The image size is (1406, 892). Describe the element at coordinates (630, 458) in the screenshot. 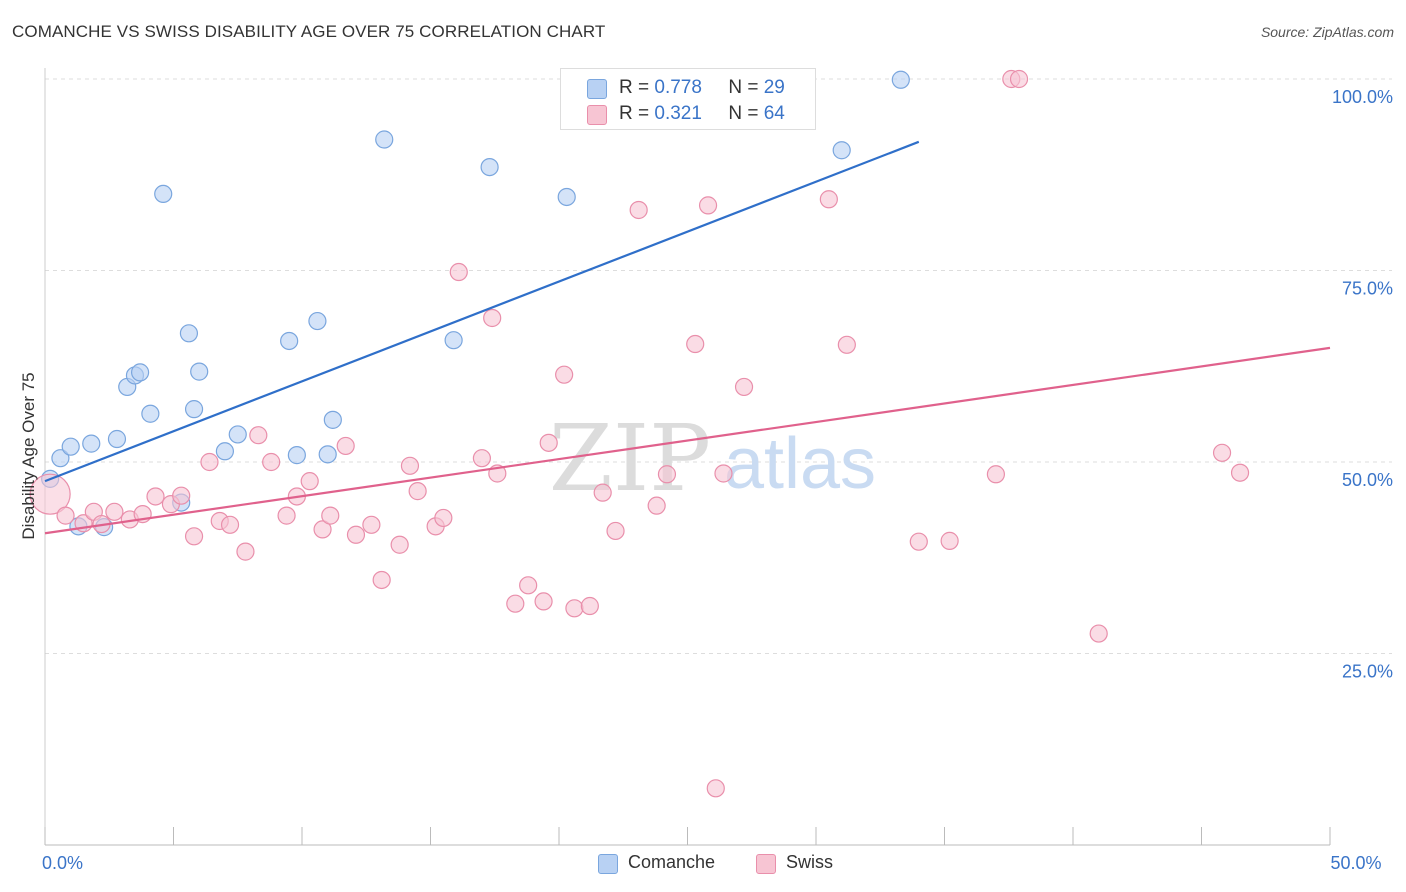

I see `watermark-zip: ZIP` at that location.